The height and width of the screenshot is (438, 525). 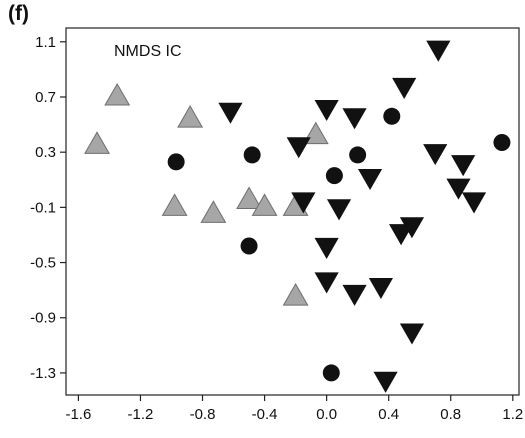 What do you see at coordinates (450, 414) in the screenshot?
I see `x-tick-label: 0.8` at bounding box center [450, 414].